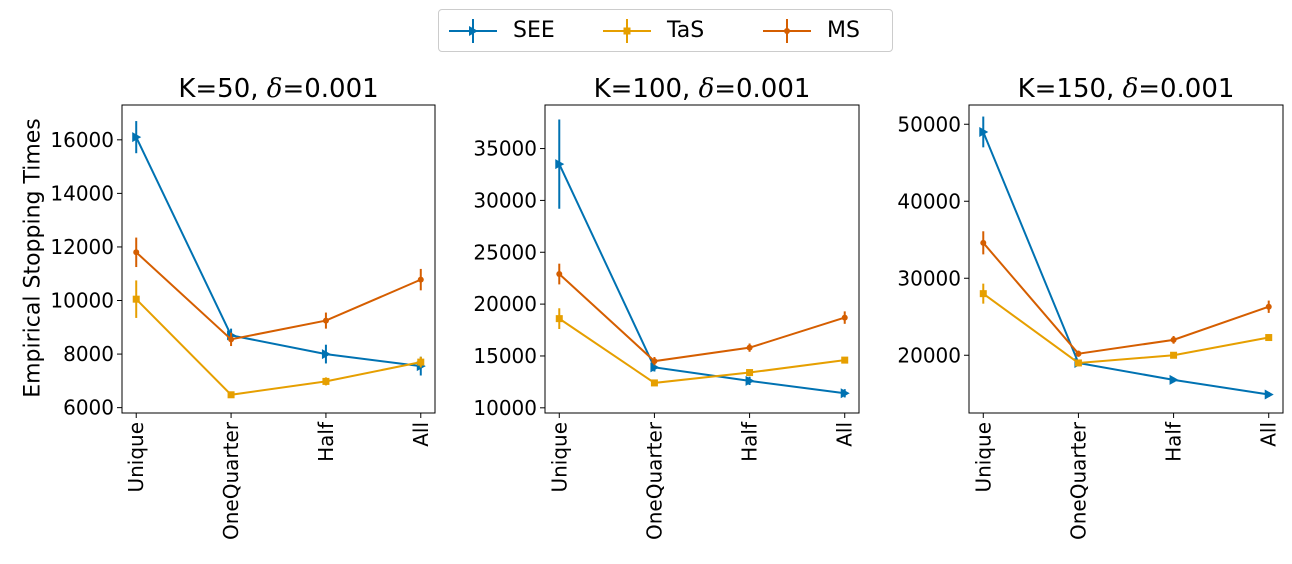  I want to click on y-tick-label: 15000, so click(505, 356).